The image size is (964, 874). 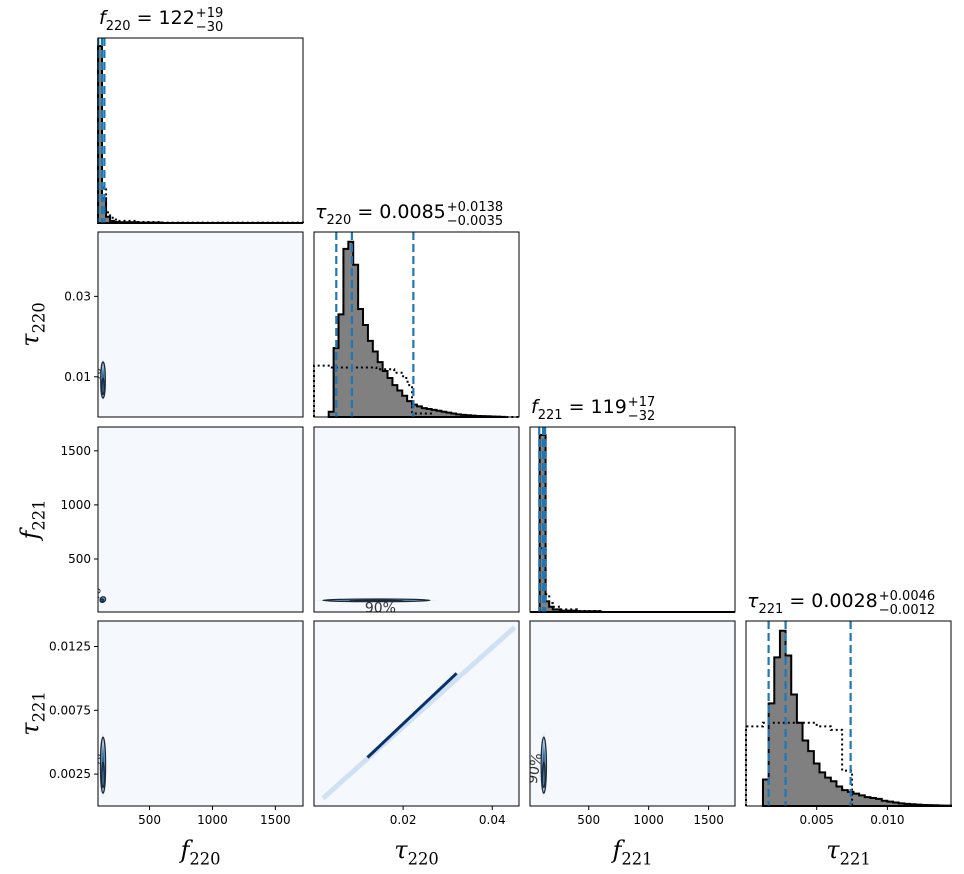 What do you see at coordinates (79, 559) in the screenshot?
I see `y-tick-label: 500` at bounding box center [79, 559].